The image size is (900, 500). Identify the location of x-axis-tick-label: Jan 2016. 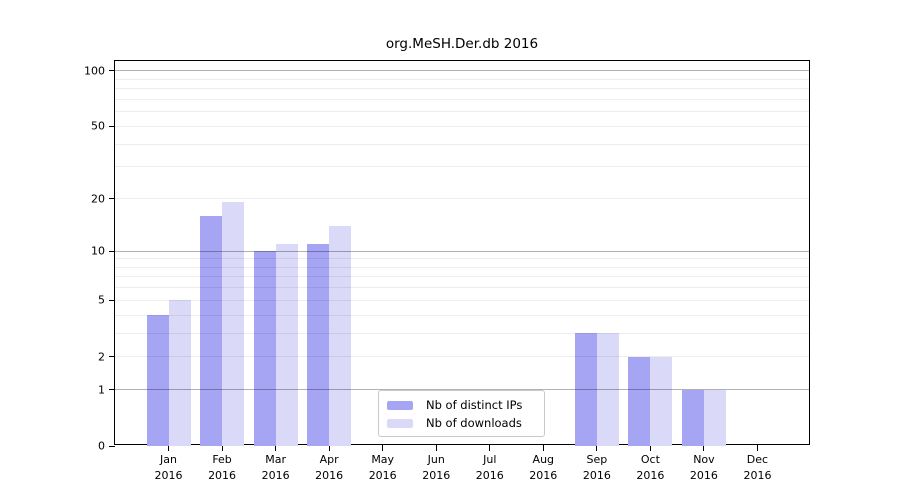
(169, 467).